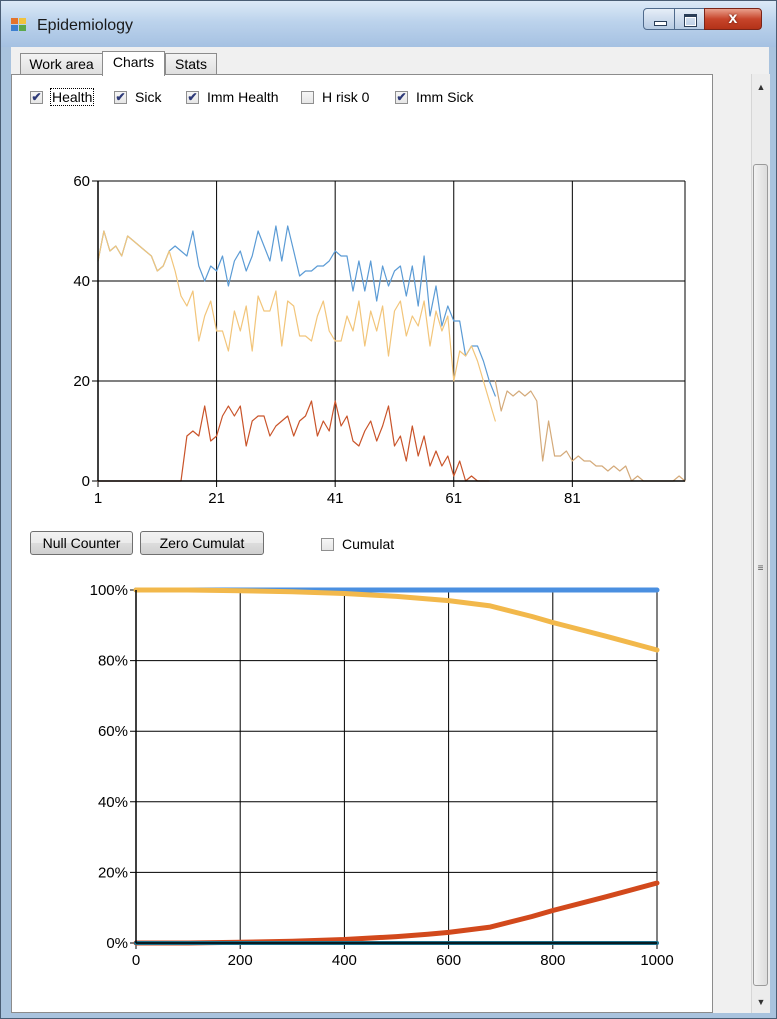 This screenshot has height=1019, width=777. What do you see at coordinates (388, 24) in the screenshot?
I see `title-bar: Epidemiology x` at bounding box center [388, 24].